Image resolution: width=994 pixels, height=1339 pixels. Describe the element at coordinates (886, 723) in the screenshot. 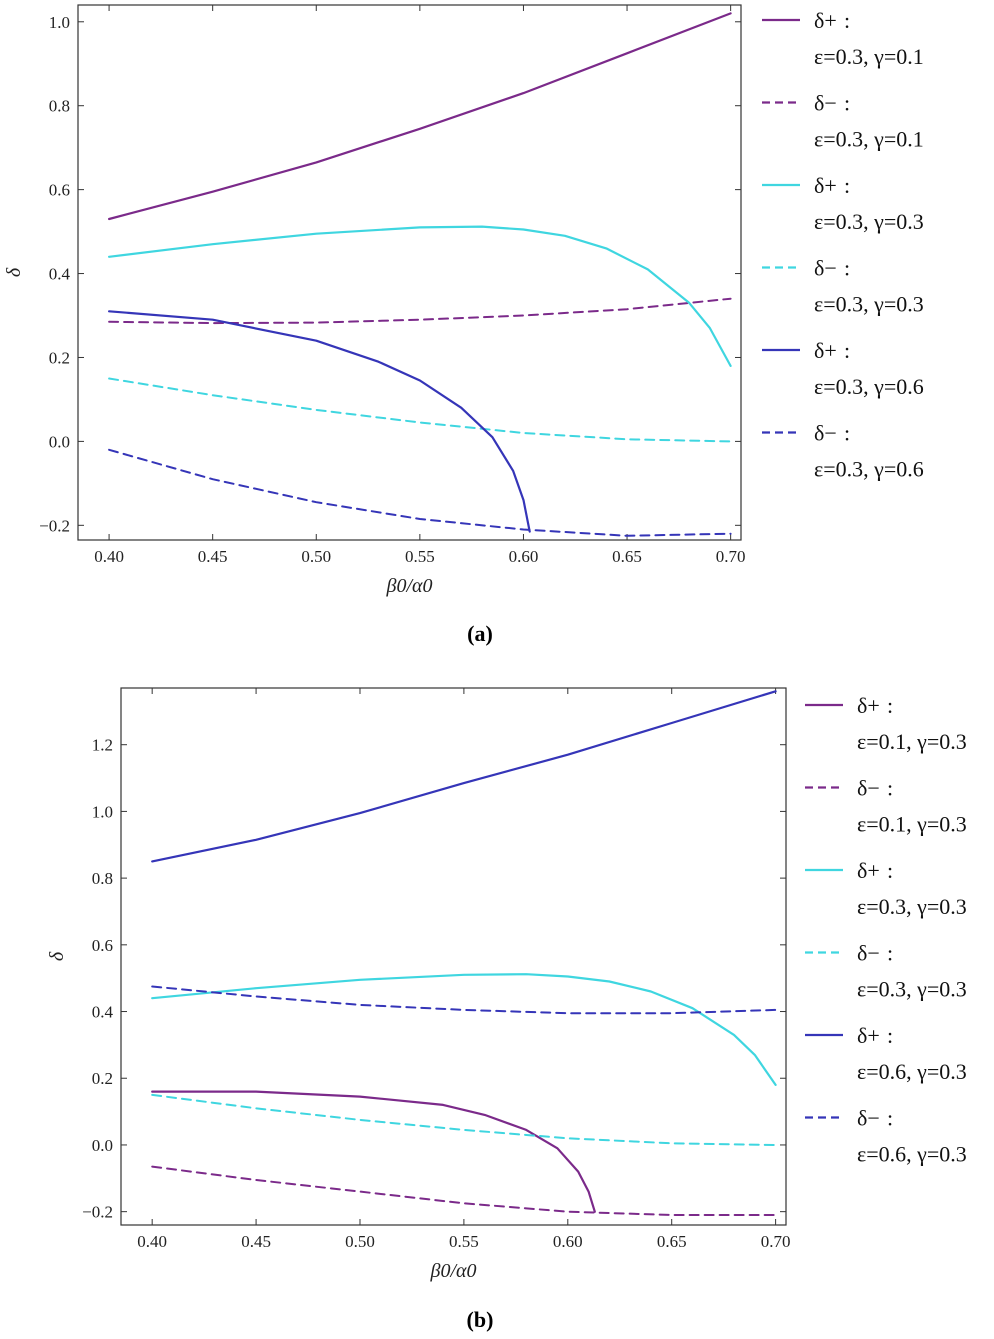

I see `legend-entry-1: δ+: ε=0.1, γ=0.3` at that location.